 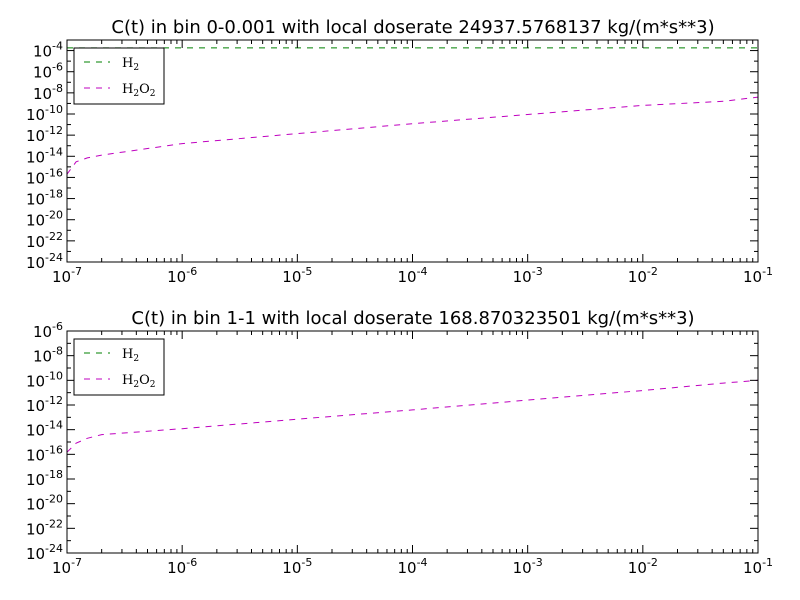 I want to click on y-tick-label: 10⁻⁴, so click(x=48, y=50).